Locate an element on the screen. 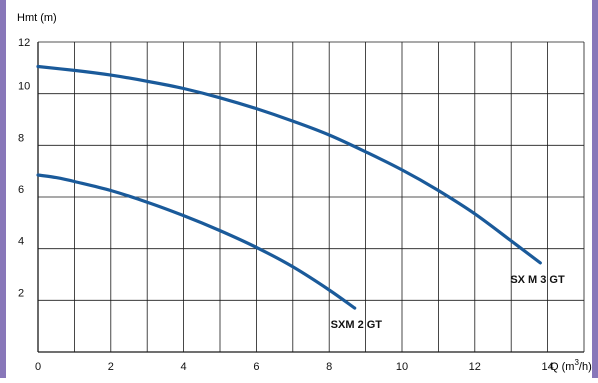  y-tick-labels: 2 4 6 8 10 12 is located at coordinates (24, 168).